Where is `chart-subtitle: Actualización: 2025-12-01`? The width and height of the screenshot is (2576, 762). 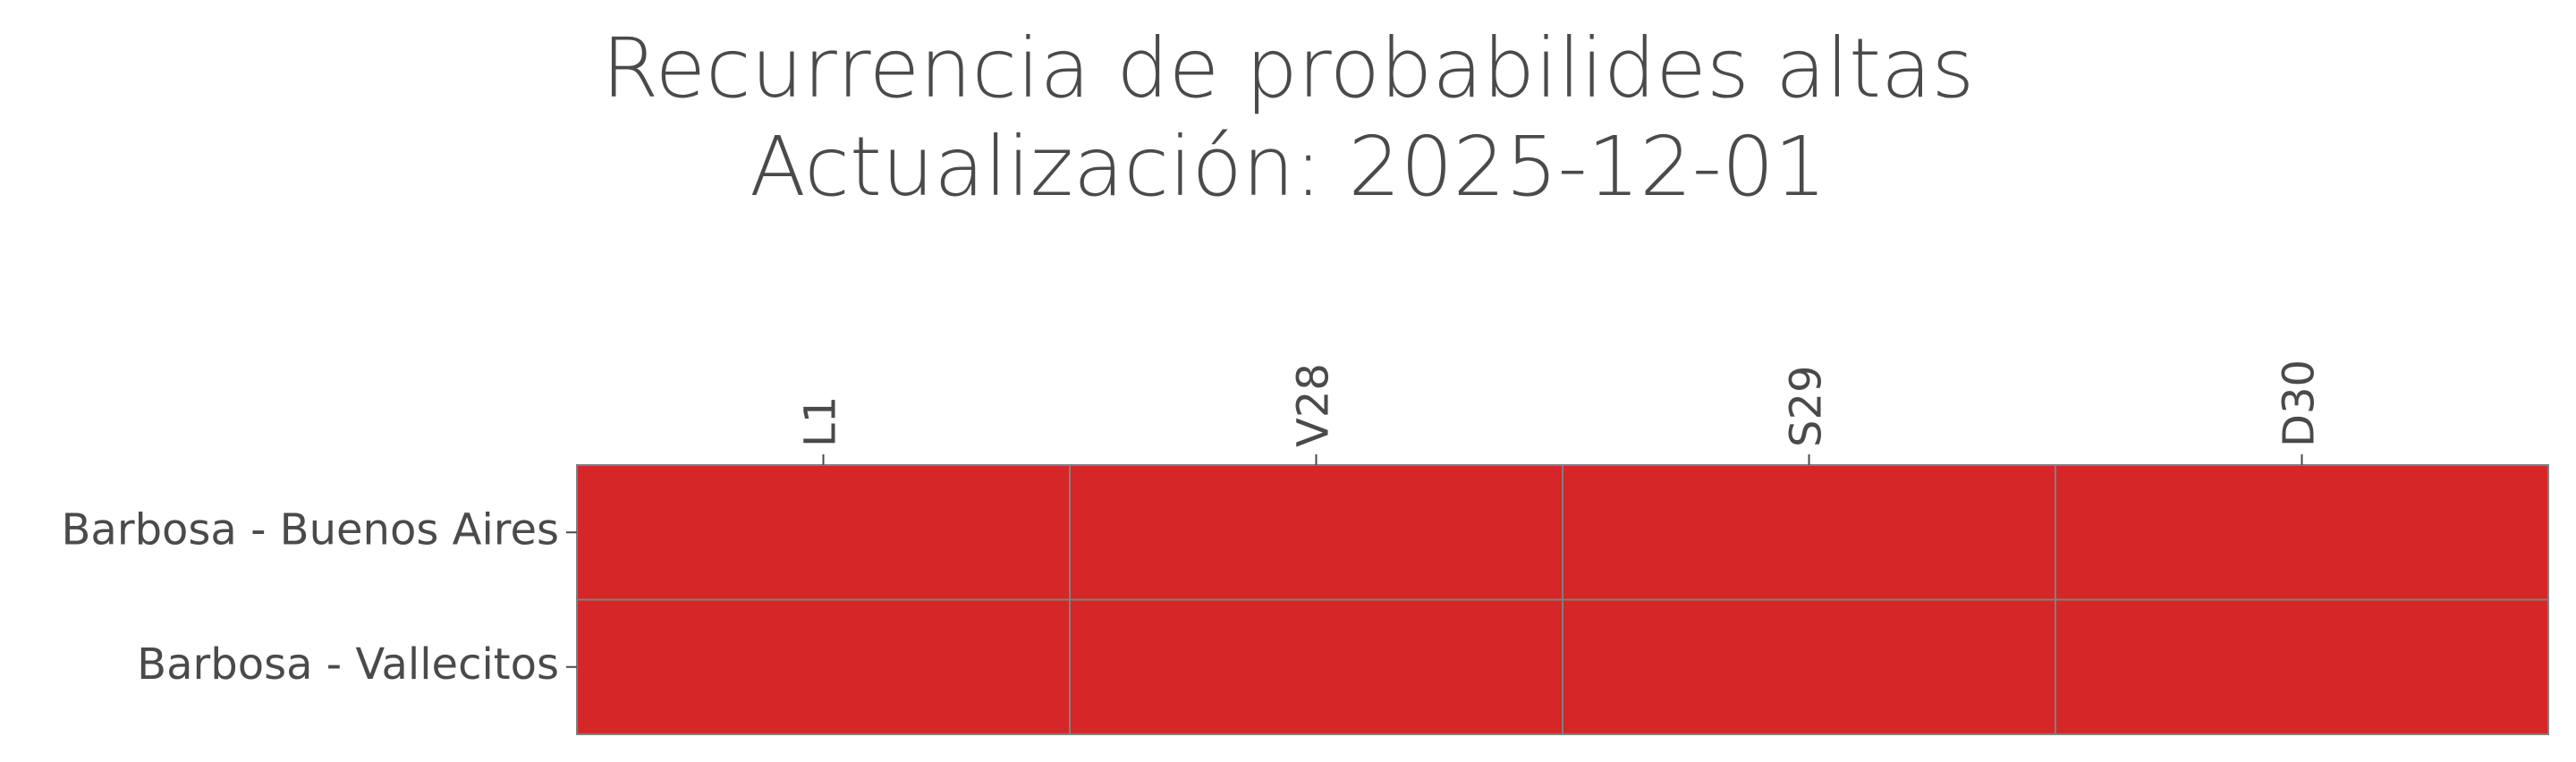 chart-subtitle: Actualización: 2025-12-01 is located at coordinates (1288, 167).